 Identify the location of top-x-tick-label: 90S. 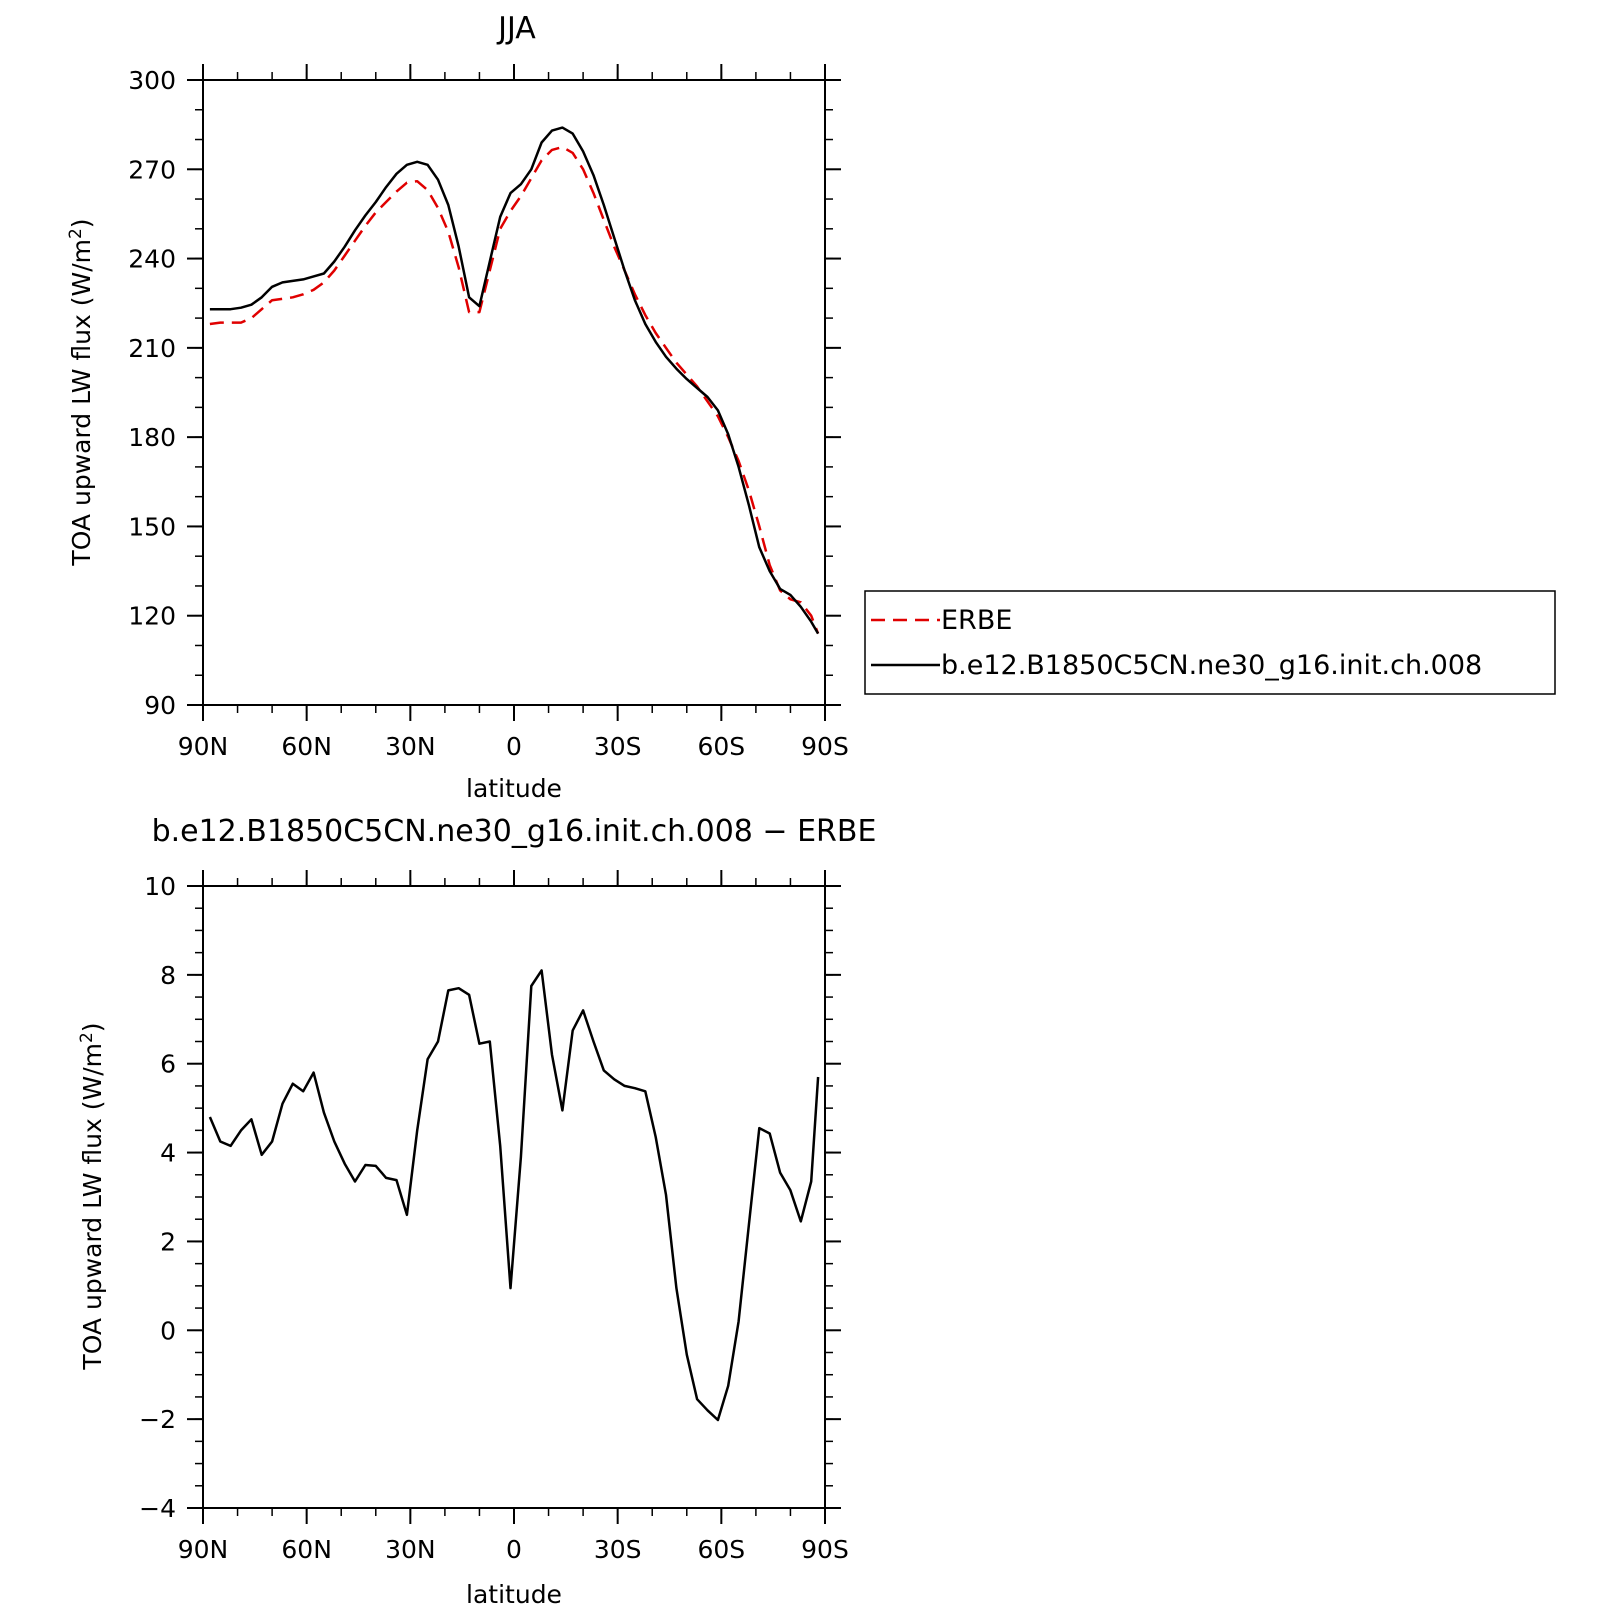
(825, 746).